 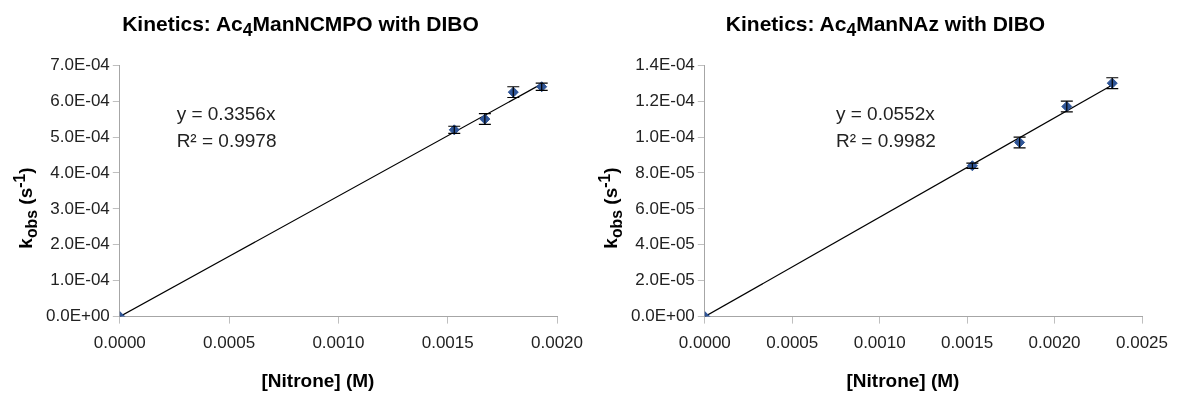 What do you see at coordinates (885, 114) in the screenshot?
I see `annotation: y = 0.0552x` at bounding box center [885, 114].